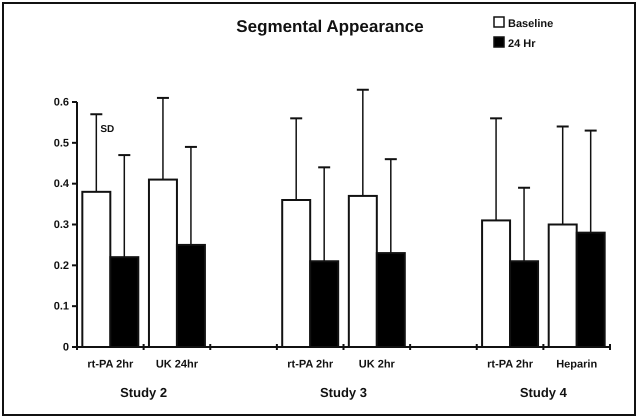  I want to click on legend-label: 24 Hr, so click(522, 44).